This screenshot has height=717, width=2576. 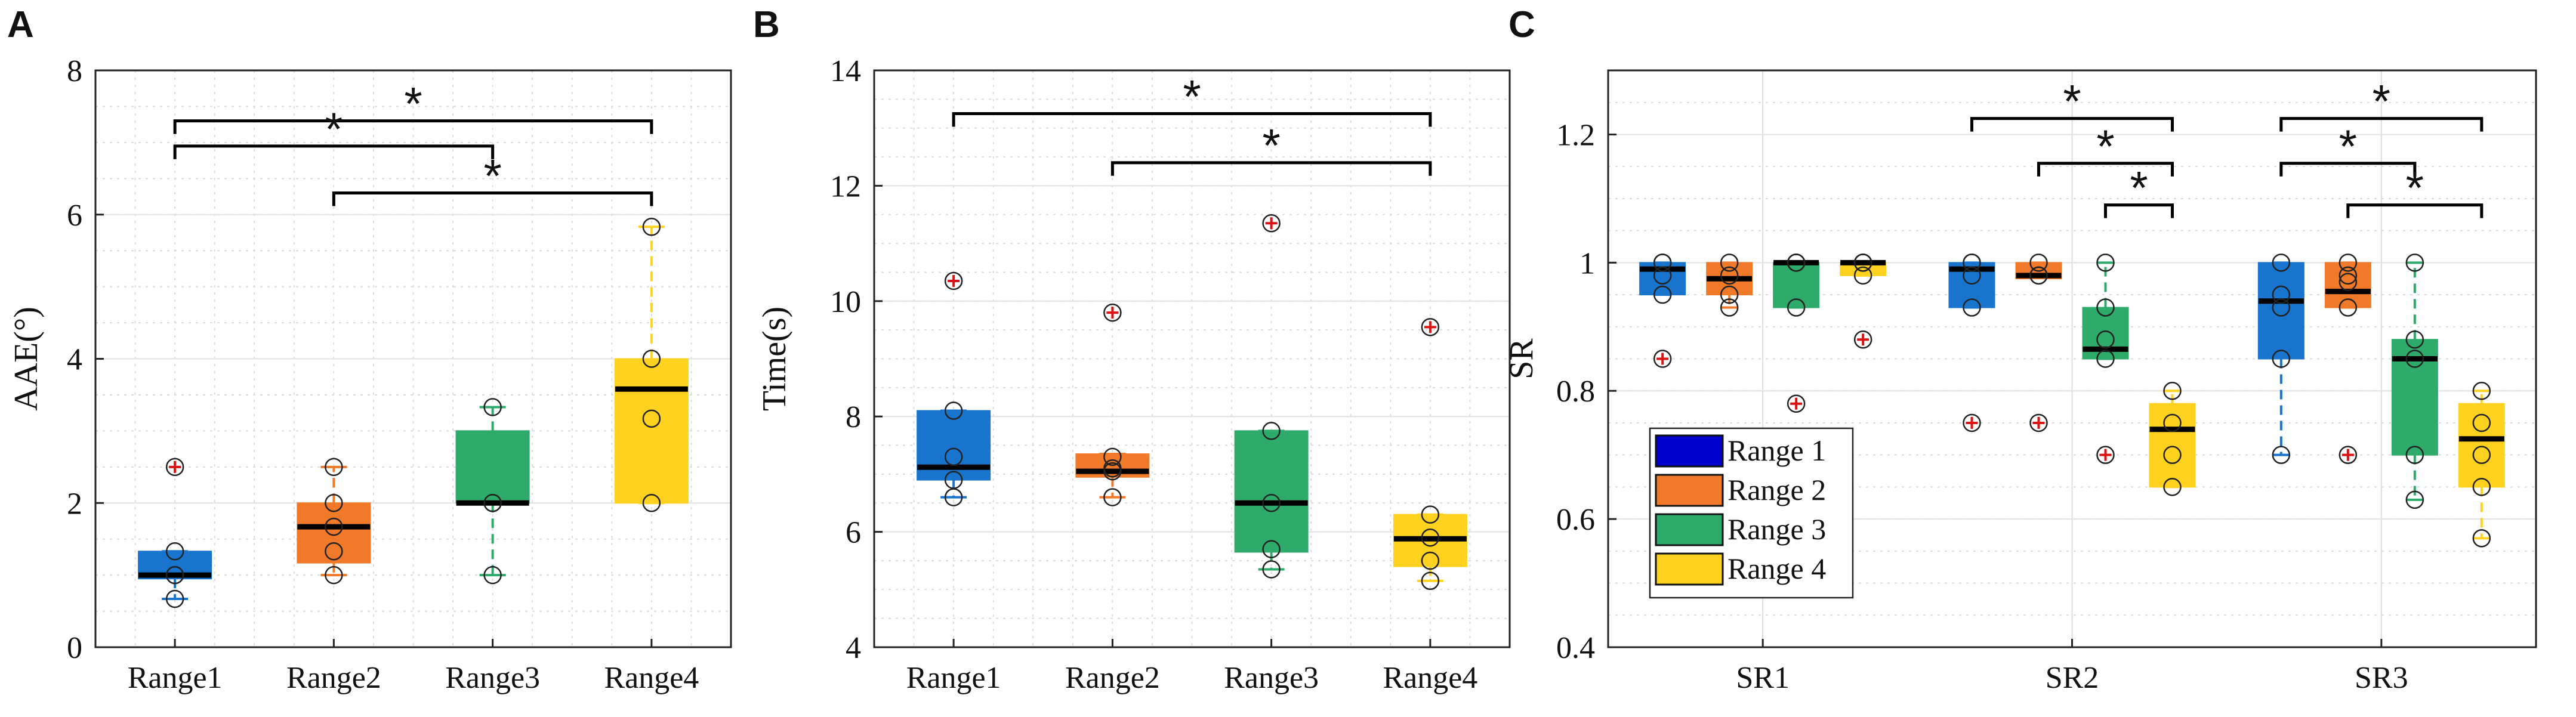 I want to click on x-tick-label: SR3, so click(x=2382, y=678).